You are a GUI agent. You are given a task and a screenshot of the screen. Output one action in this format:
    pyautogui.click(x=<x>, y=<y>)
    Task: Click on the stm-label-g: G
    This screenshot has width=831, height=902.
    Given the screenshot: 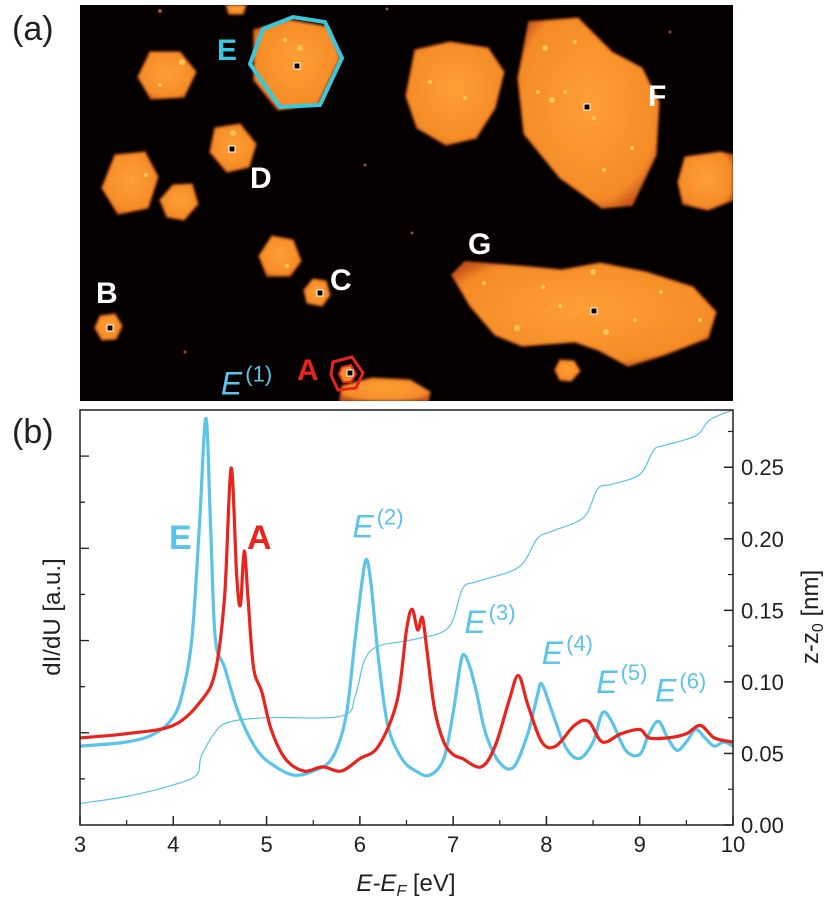 What is the action you would take?
    pyautogui.click(x=479, y=244)
    